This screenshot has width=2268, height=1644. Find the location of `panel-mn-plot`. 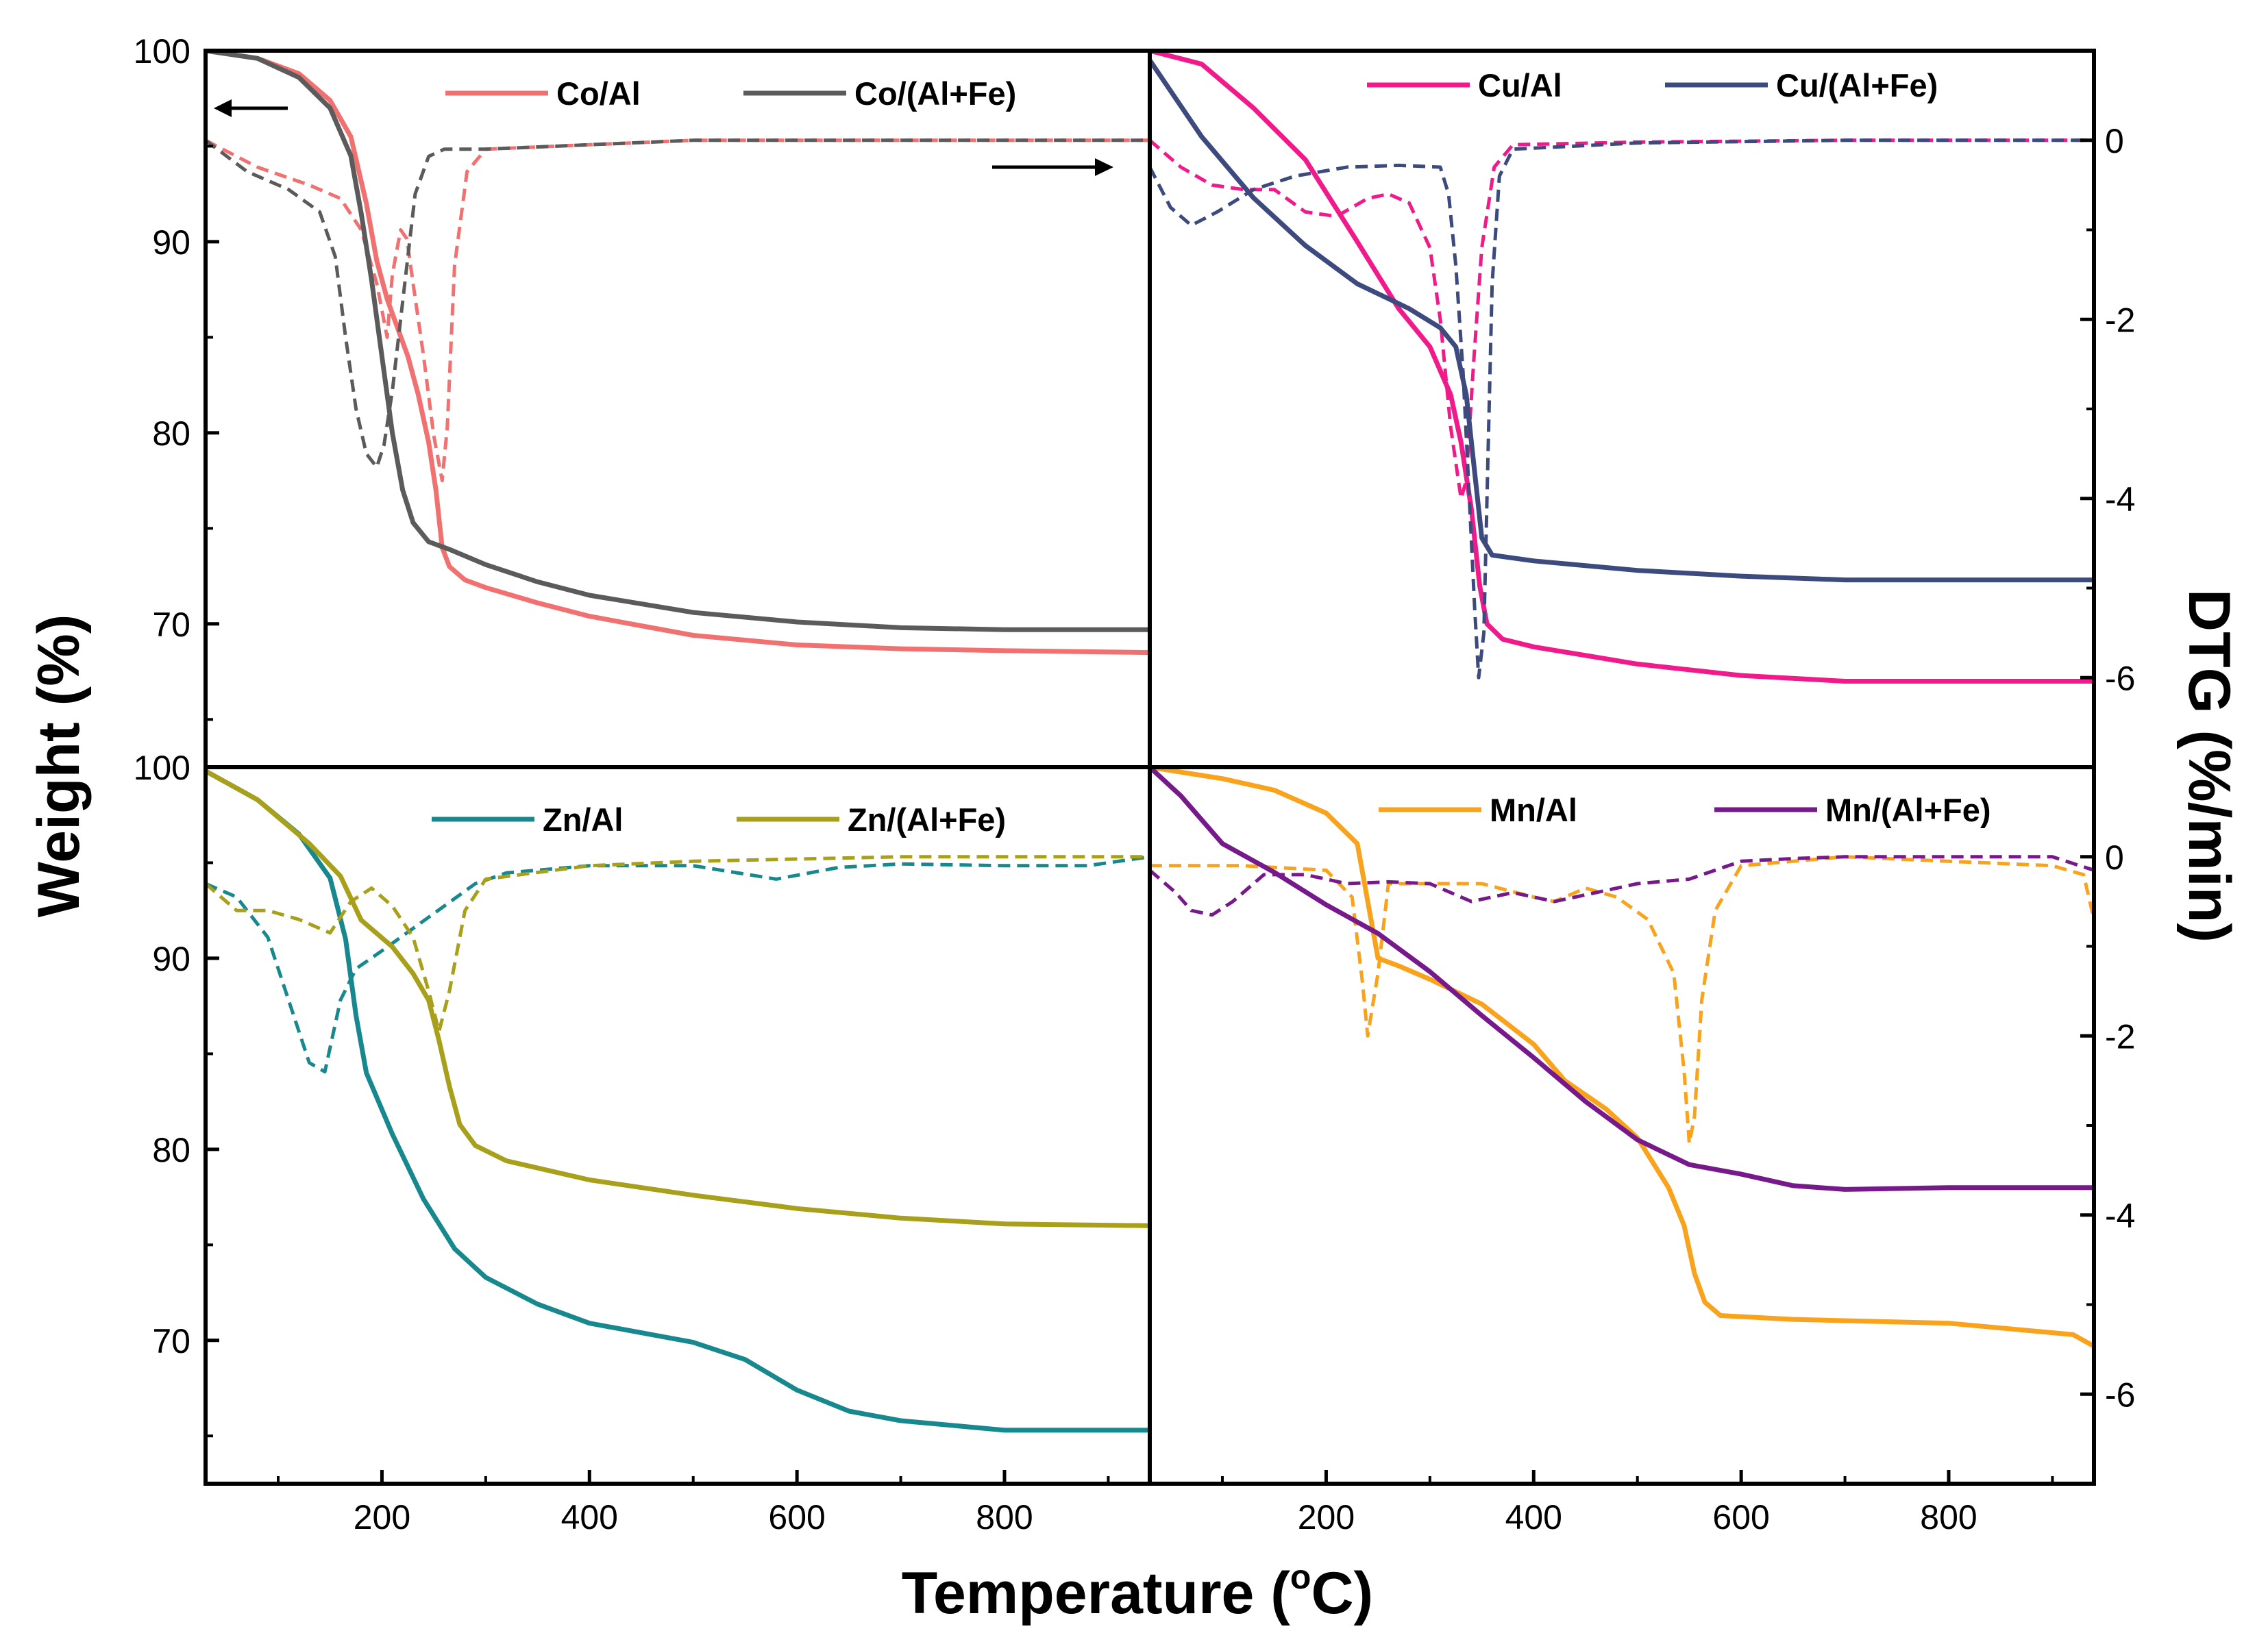

panel-mn-plot is located at coordinates (1622, 1058).